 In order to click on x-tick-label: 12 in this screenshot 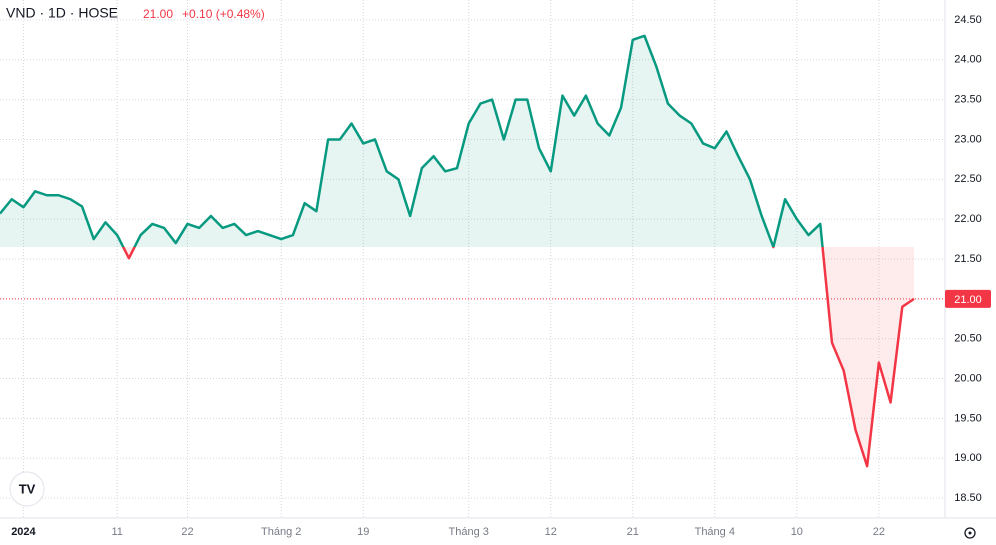, I will do `click(551, 532)`.